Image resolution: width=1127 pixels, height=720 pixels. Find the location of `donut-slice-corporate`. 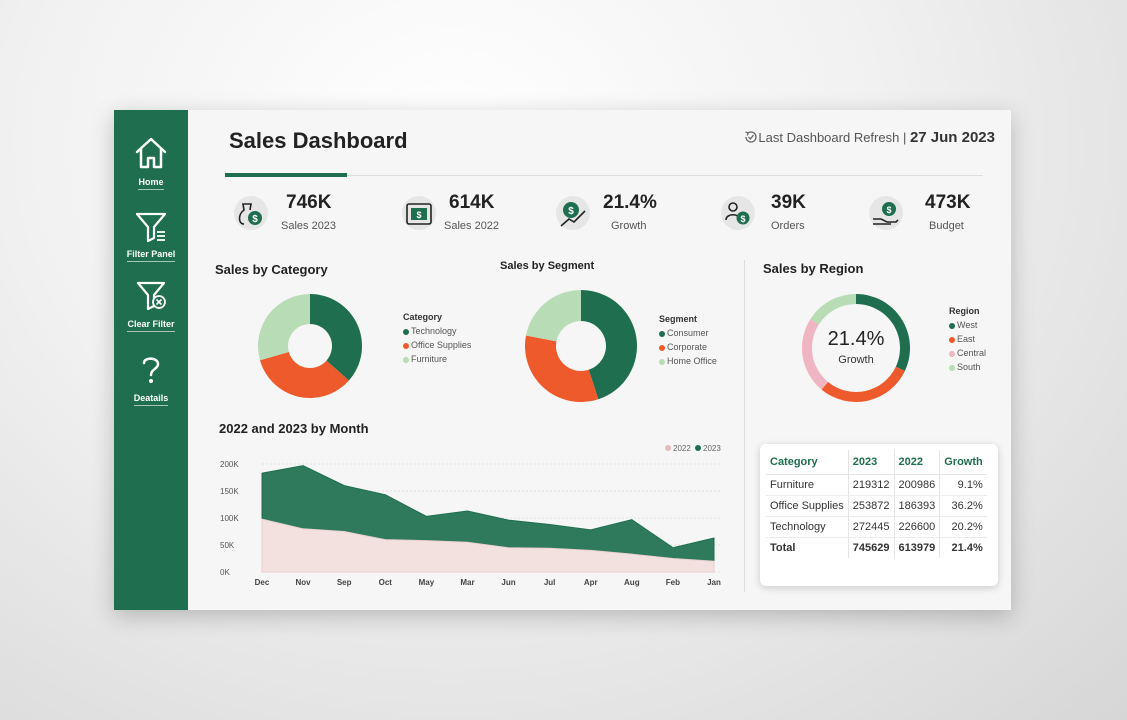

donut-slice-corporate is located at coordinates (562, 368).